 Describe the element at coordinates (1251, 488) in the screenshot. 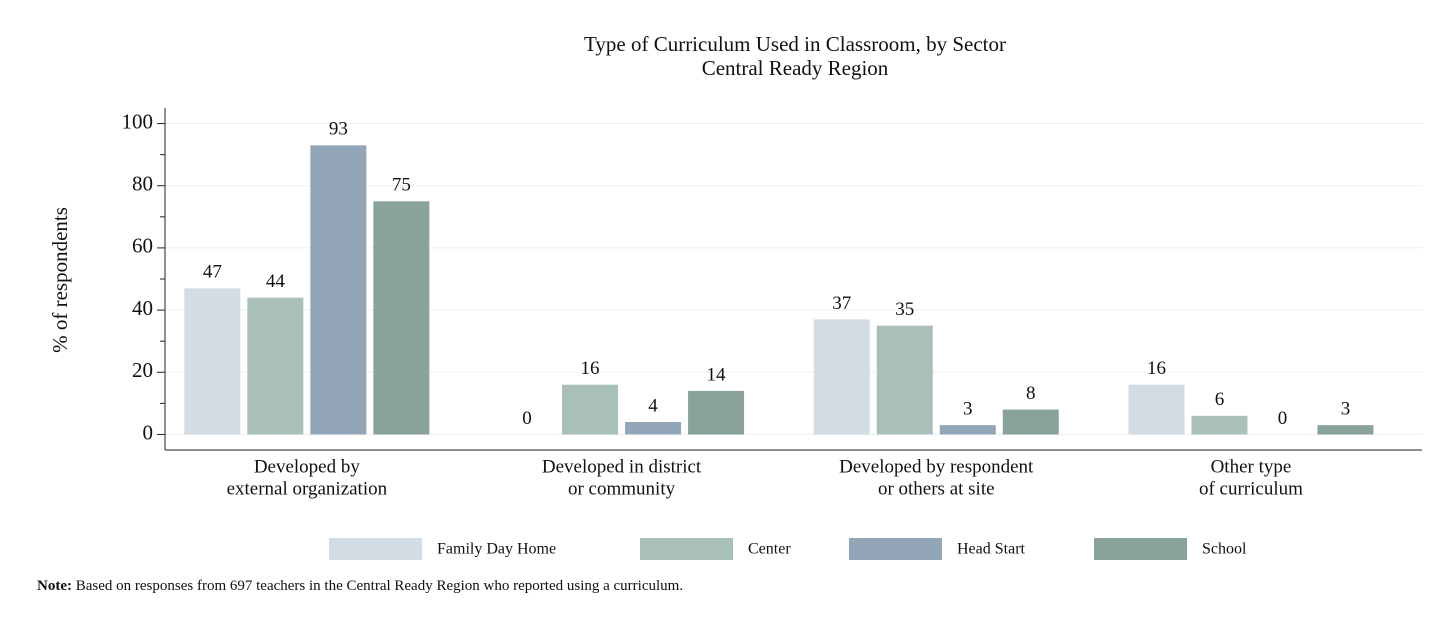

I see `x-tick-label: of curriculum` at that location.